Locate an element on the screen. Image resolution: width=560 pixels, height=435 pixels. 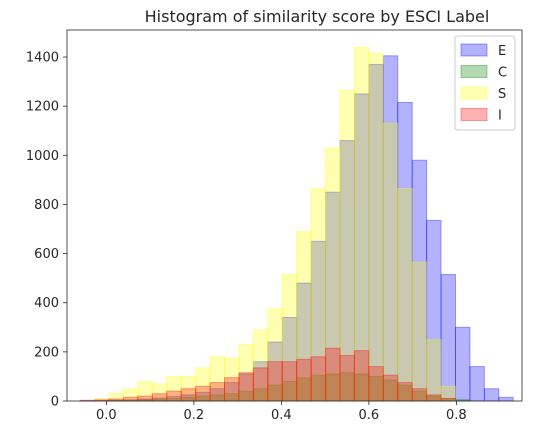
legend-label-C: C is located at coordinates (502, 73).